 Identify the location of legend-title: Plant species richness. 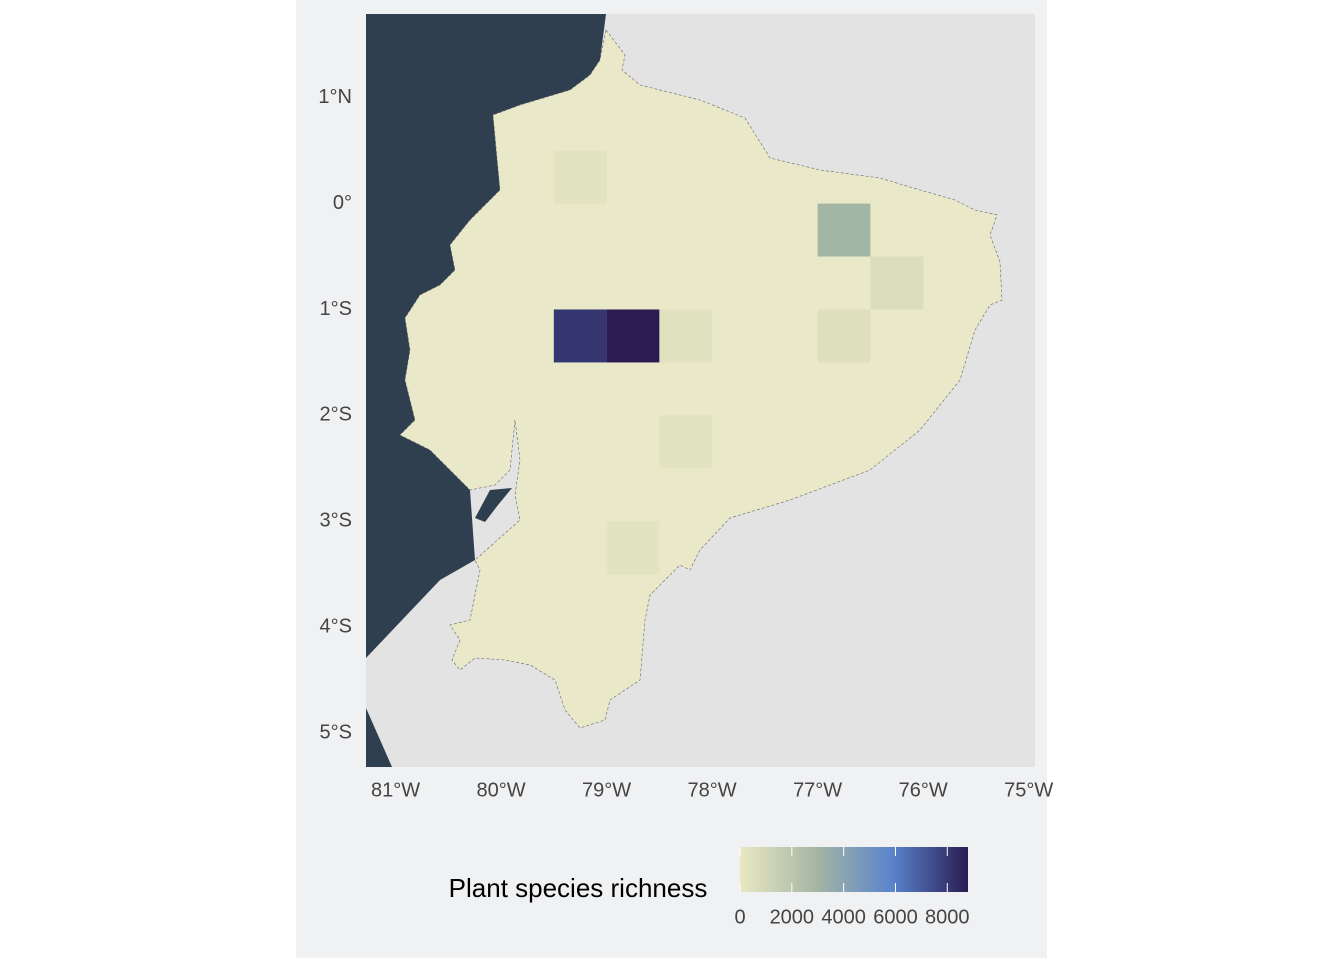
(578, 888).